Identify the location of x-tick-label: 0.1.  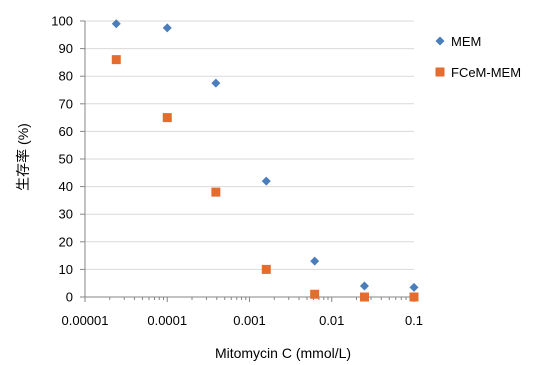
(414, 320).